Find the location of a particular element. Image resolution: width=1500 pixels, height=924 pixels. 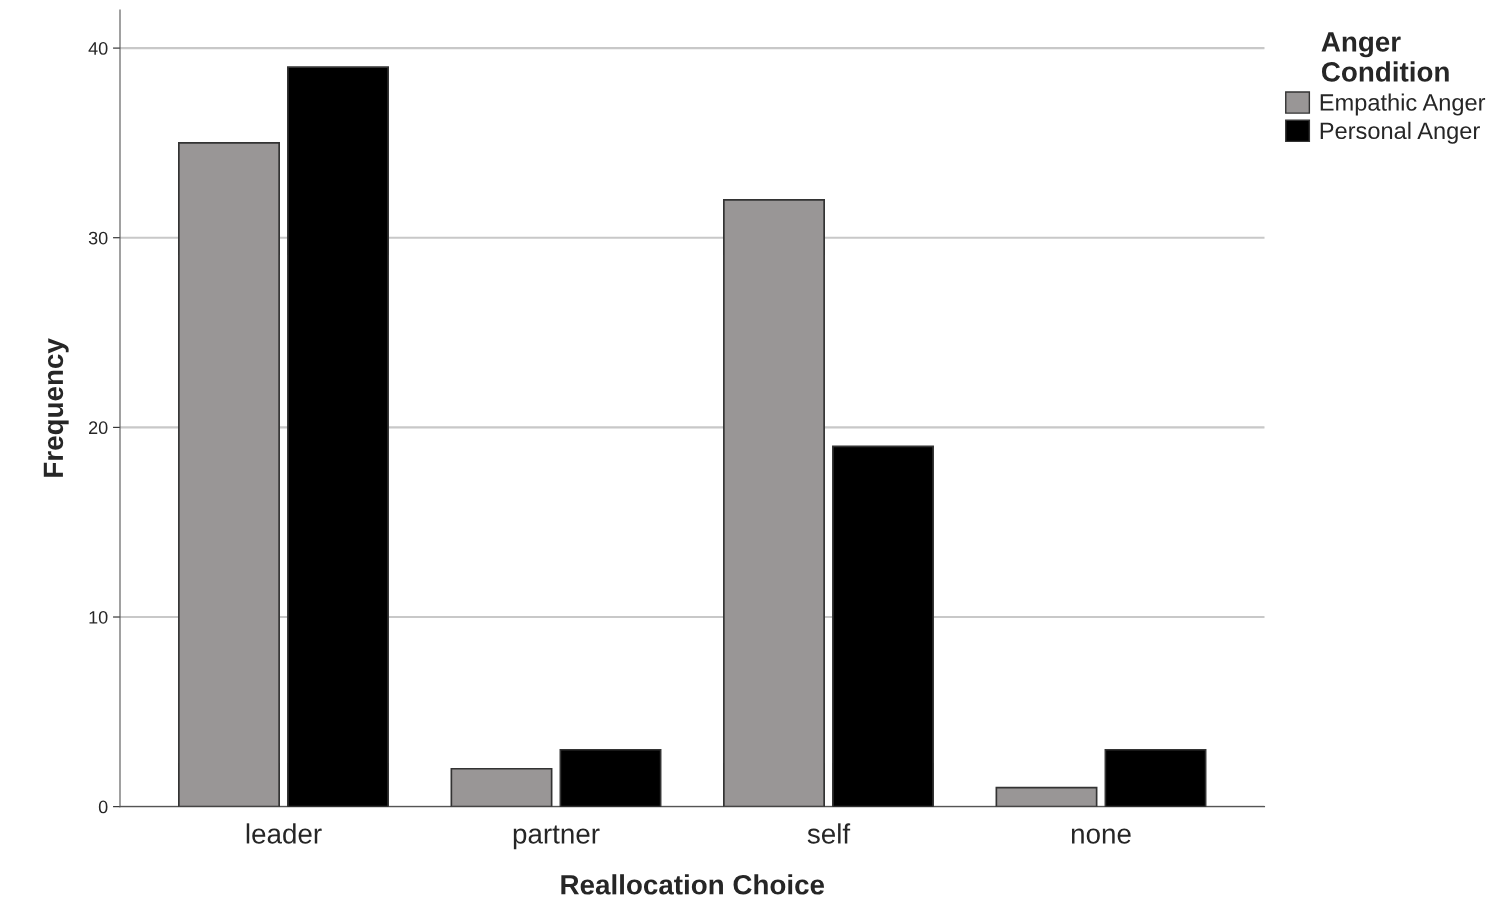

y-tick-label: 30 is located at coordinates (98, 238).